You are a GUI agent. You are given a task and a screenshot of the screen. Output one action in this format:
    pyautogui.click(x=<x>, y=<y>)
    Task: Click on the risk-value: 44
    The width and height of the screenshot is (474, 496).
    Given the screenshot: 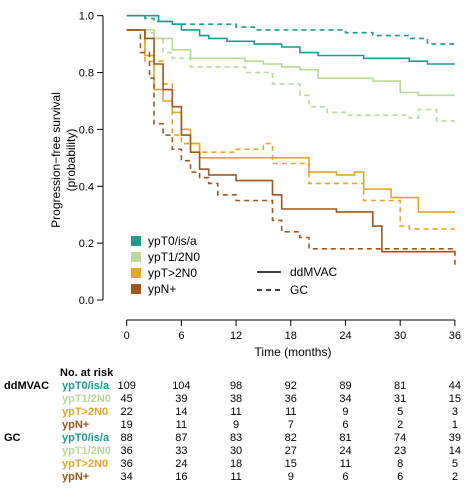 What is the action you would take?
    pyautogui.click(x=455, y=386)
    